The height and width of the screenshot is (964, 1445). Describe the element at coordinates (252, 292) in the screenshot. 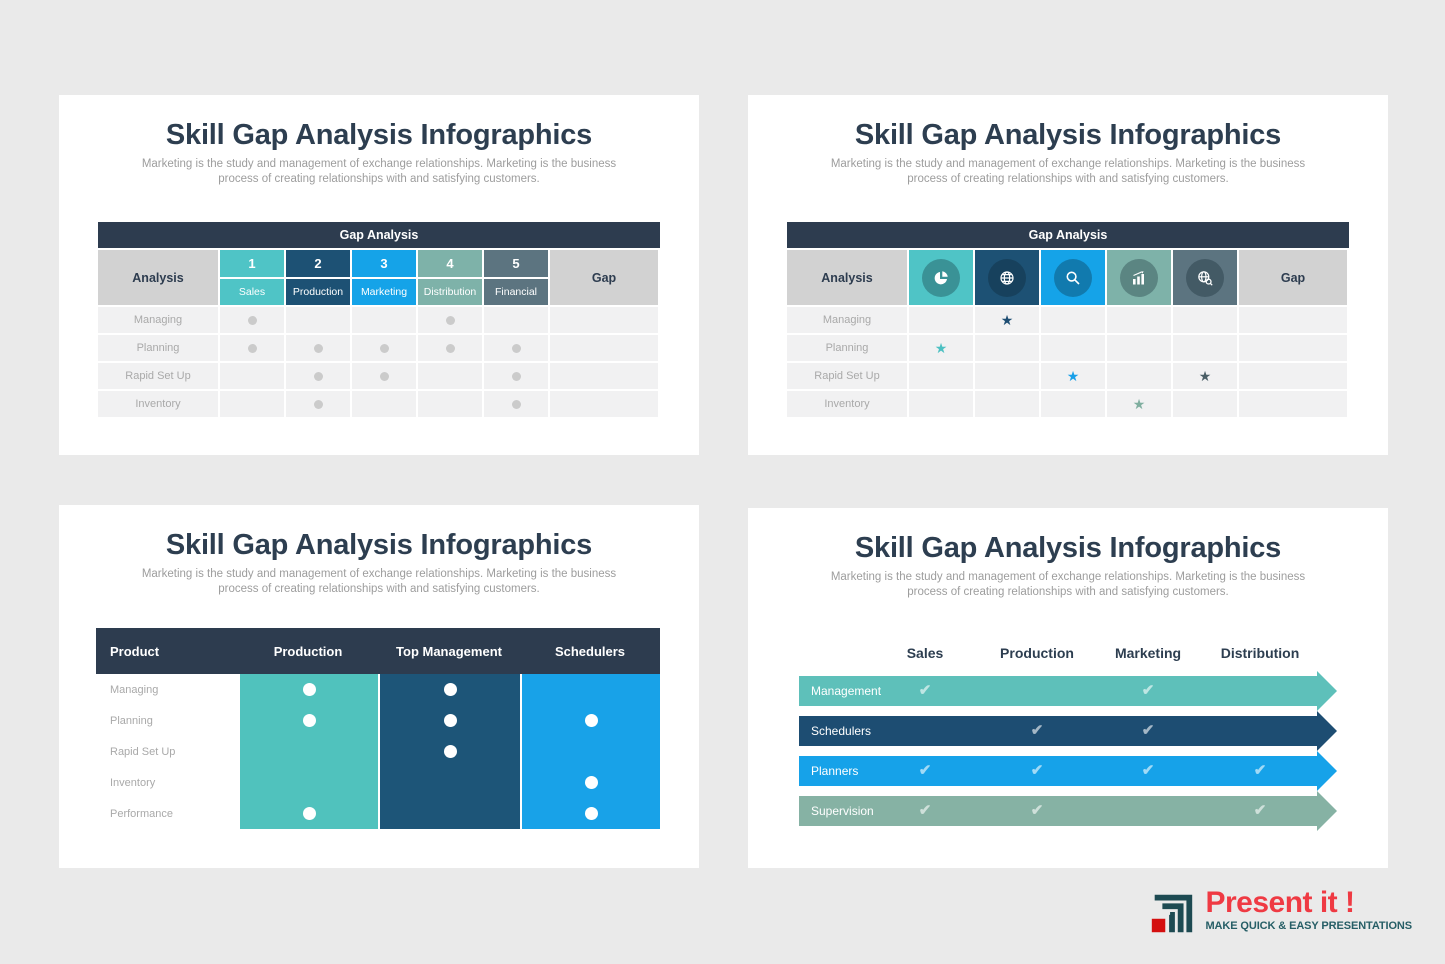

I see `column-label-cell: Sales` at that location.